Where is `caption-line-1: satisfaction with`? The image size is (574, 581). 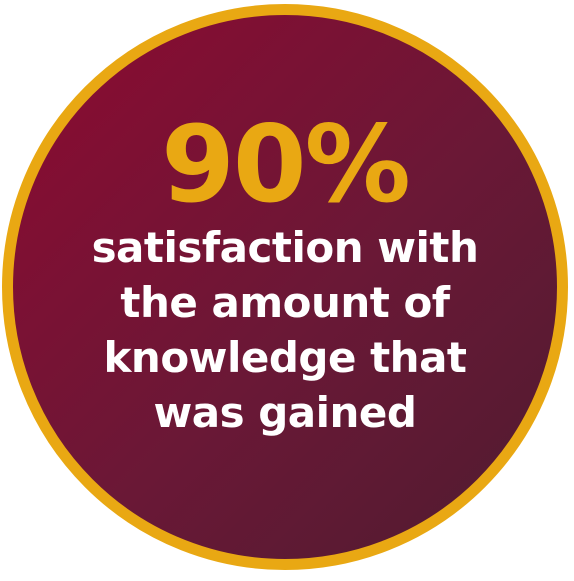 caption-line-1: satisfaction with is located at coordinates (285, 247).